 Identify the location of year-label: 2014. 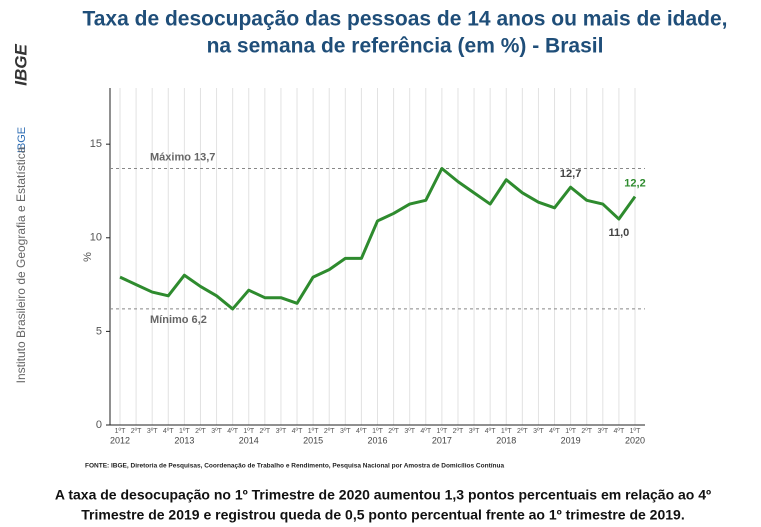
(249, 440).